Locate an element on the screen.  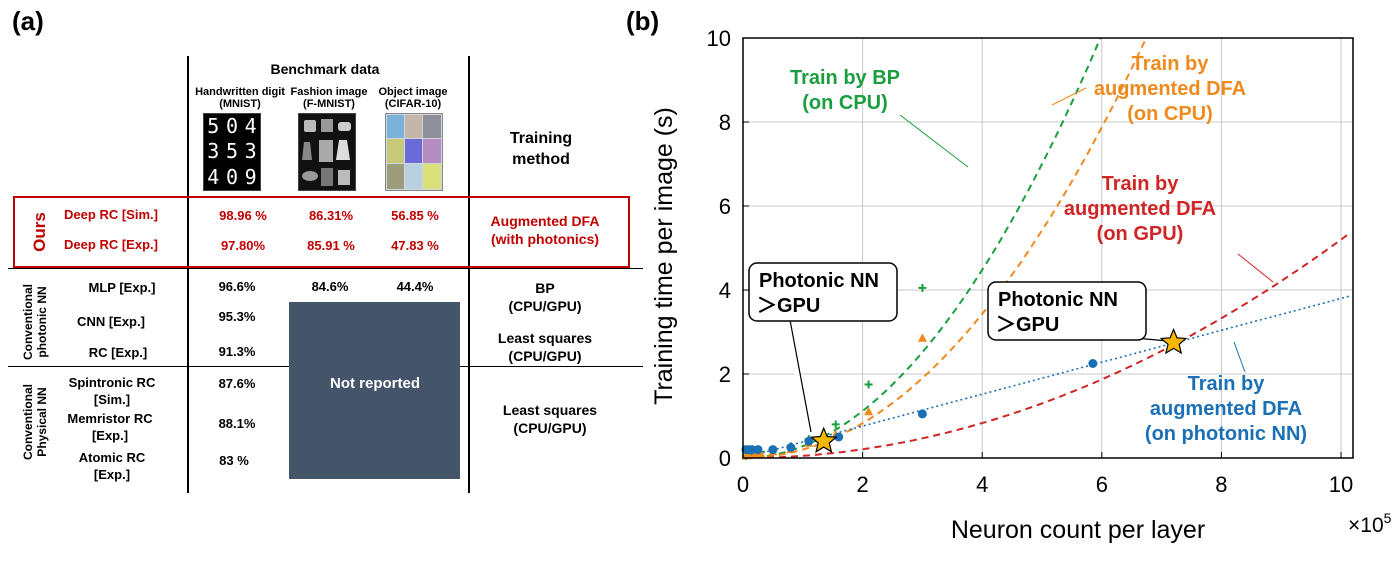
row-mnist: 97.80% is located at coordinates (243, 245).